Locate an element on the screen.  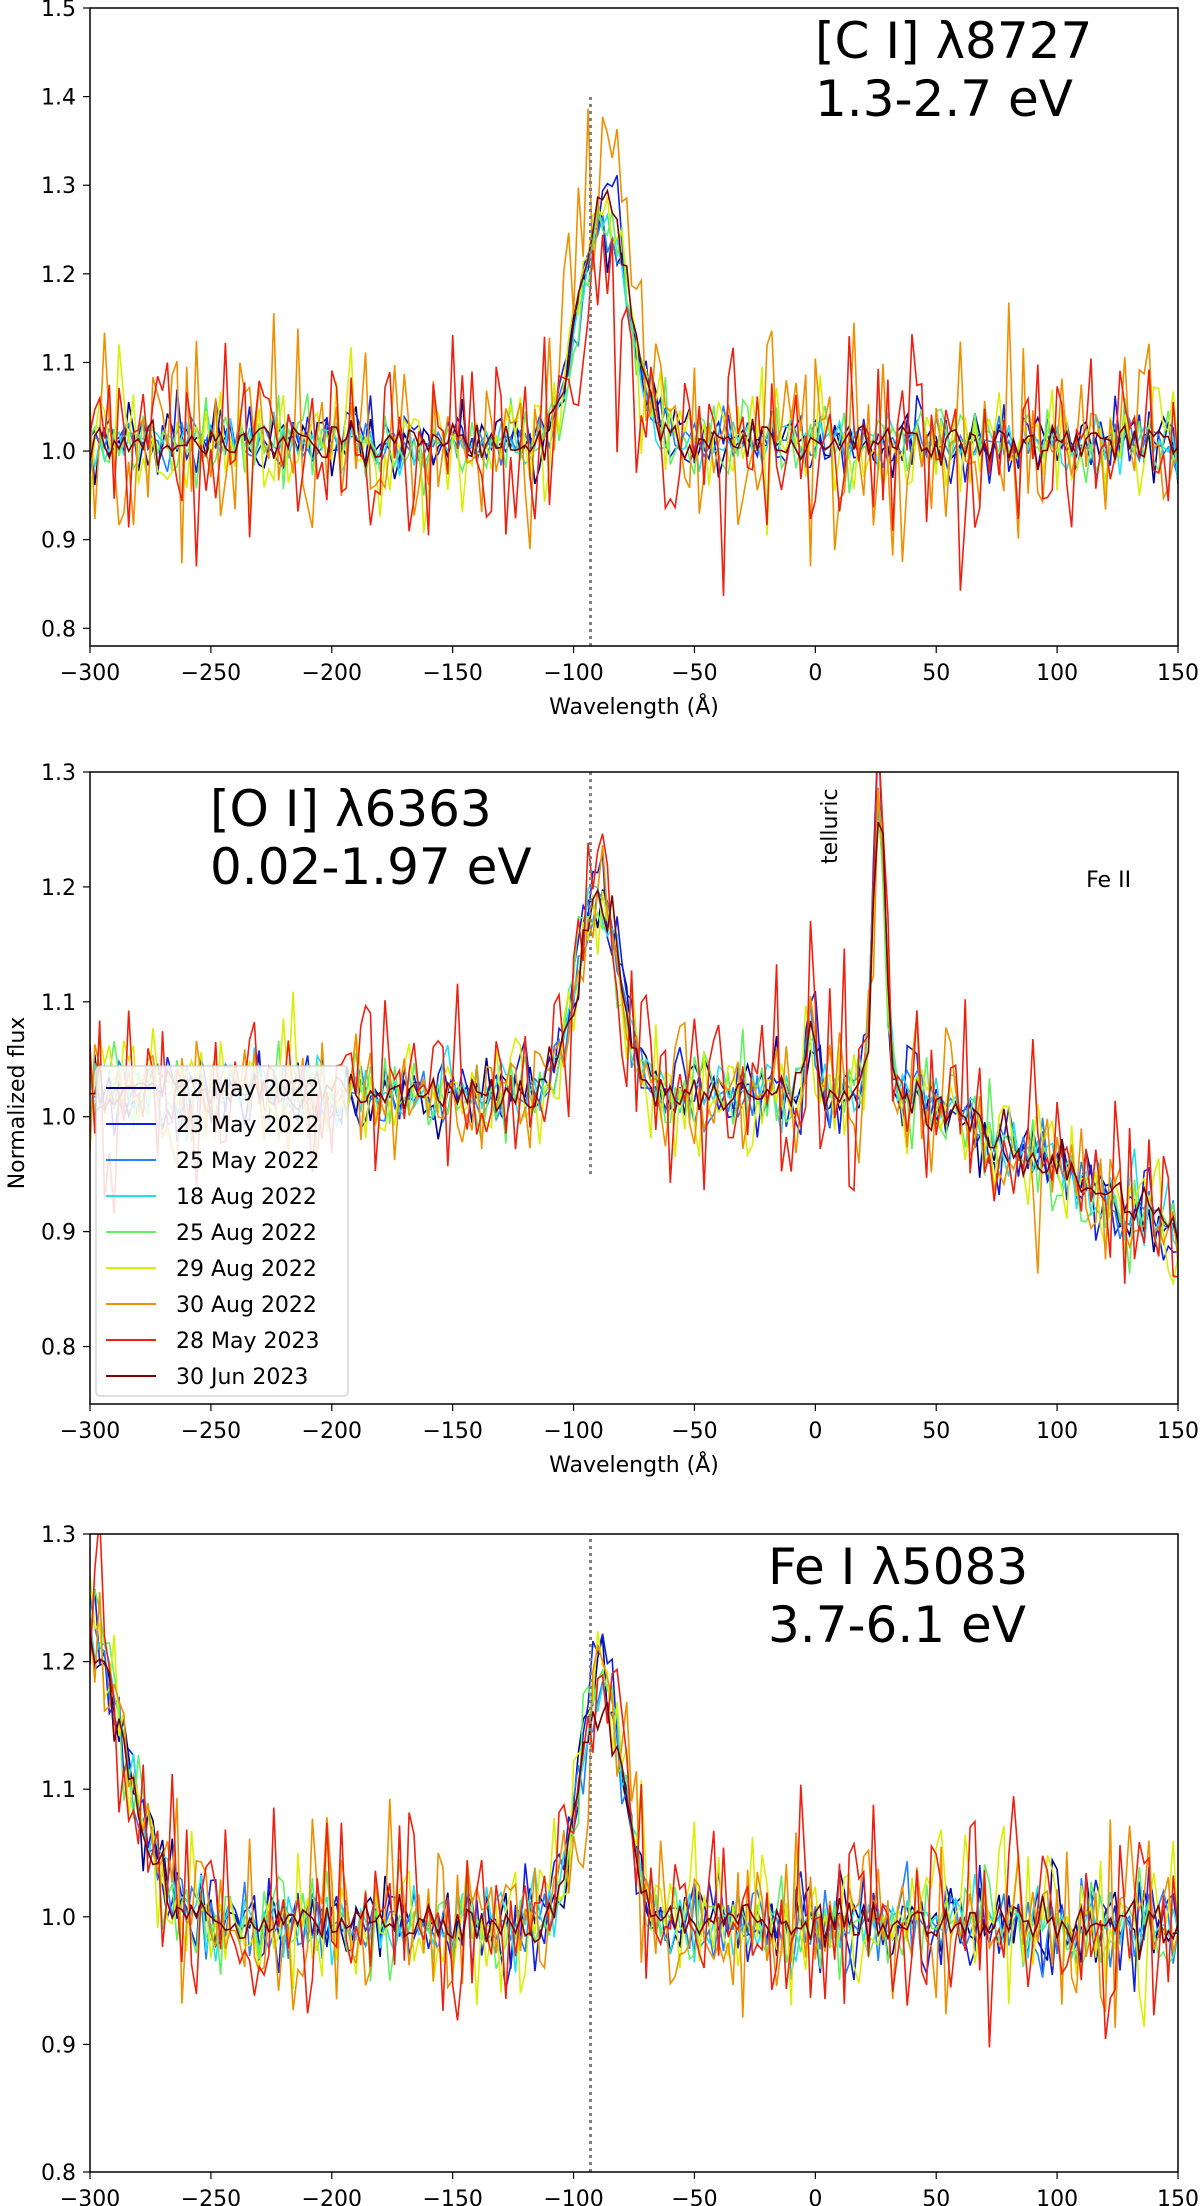
panel-title-line2: 1.3-2.7 eV is located at coordinates (944, 99).